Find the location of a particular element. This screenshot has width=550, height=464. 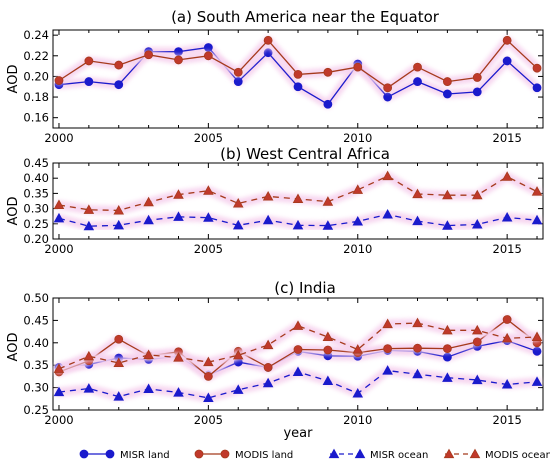

y-tick-label: 0.25 is located at coordinates (36, 410).